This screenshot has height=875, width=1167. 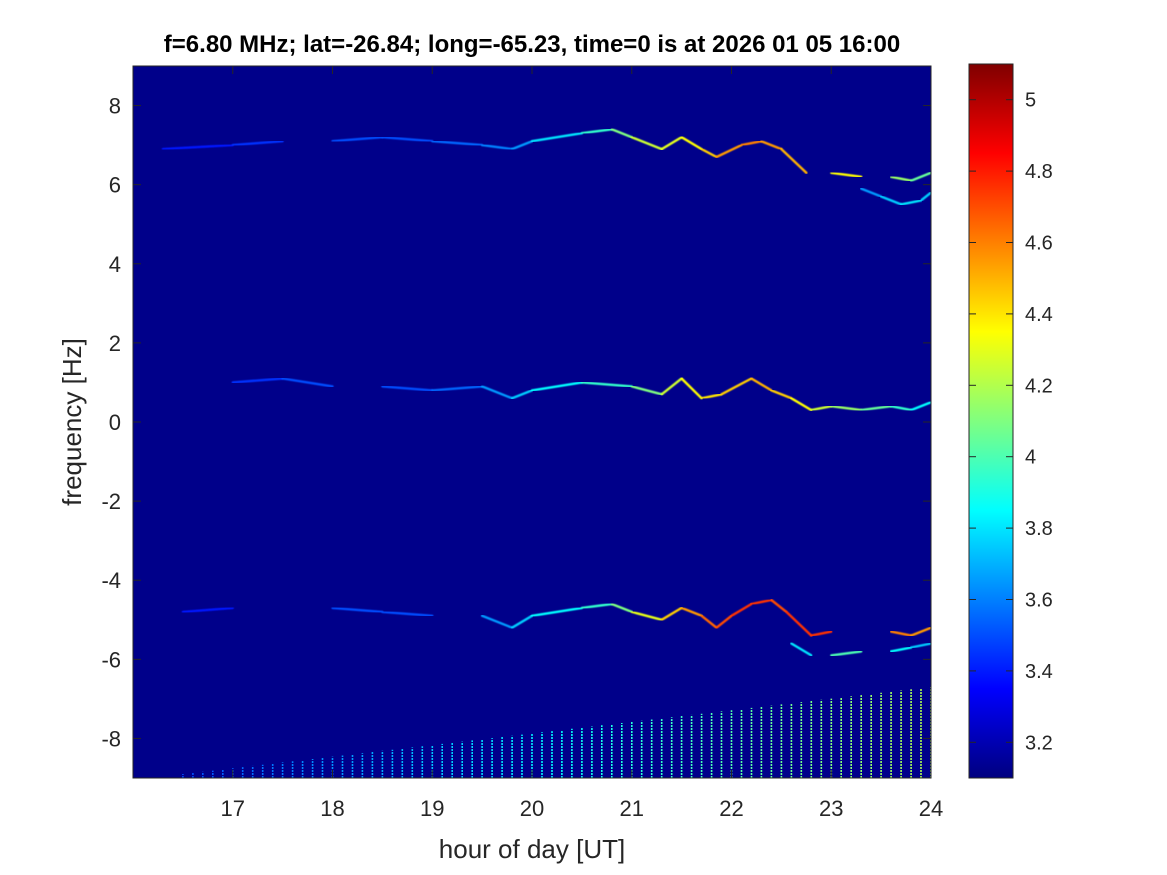 I want to click on x-tick-label: 17, so click(x=233, y=808).